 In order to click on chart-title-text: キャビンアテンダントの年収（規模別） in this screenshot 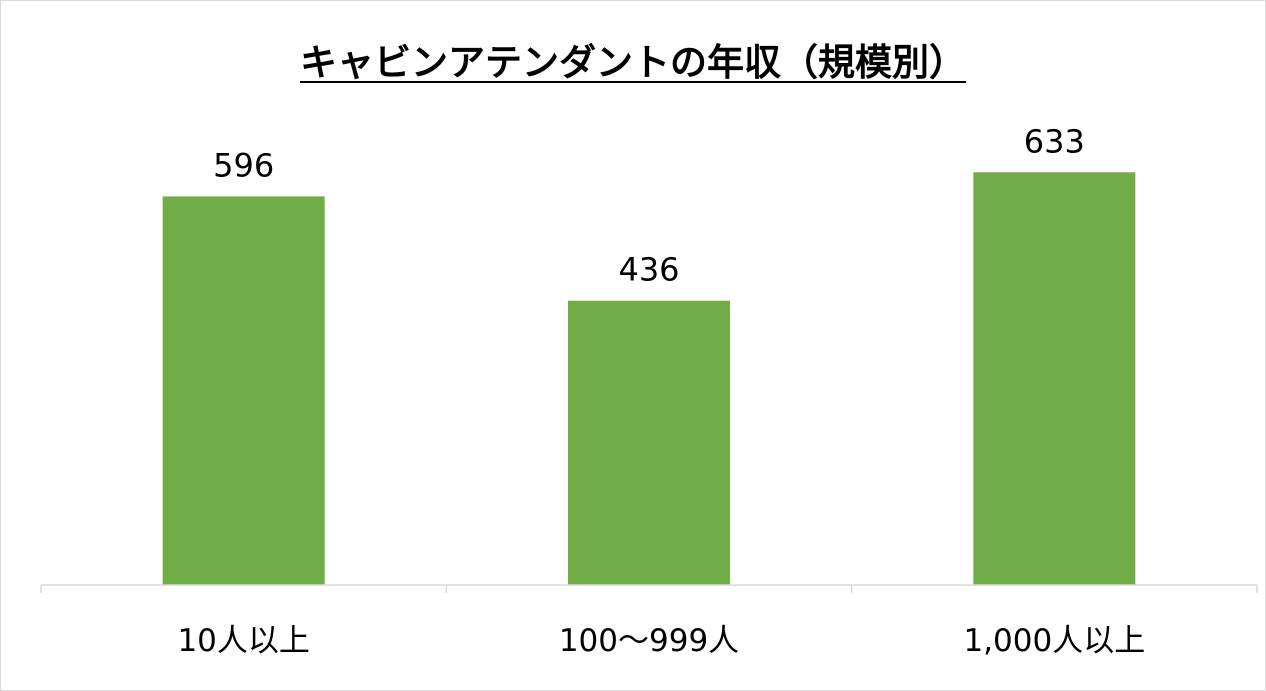, I will do `click(633, 62)`.